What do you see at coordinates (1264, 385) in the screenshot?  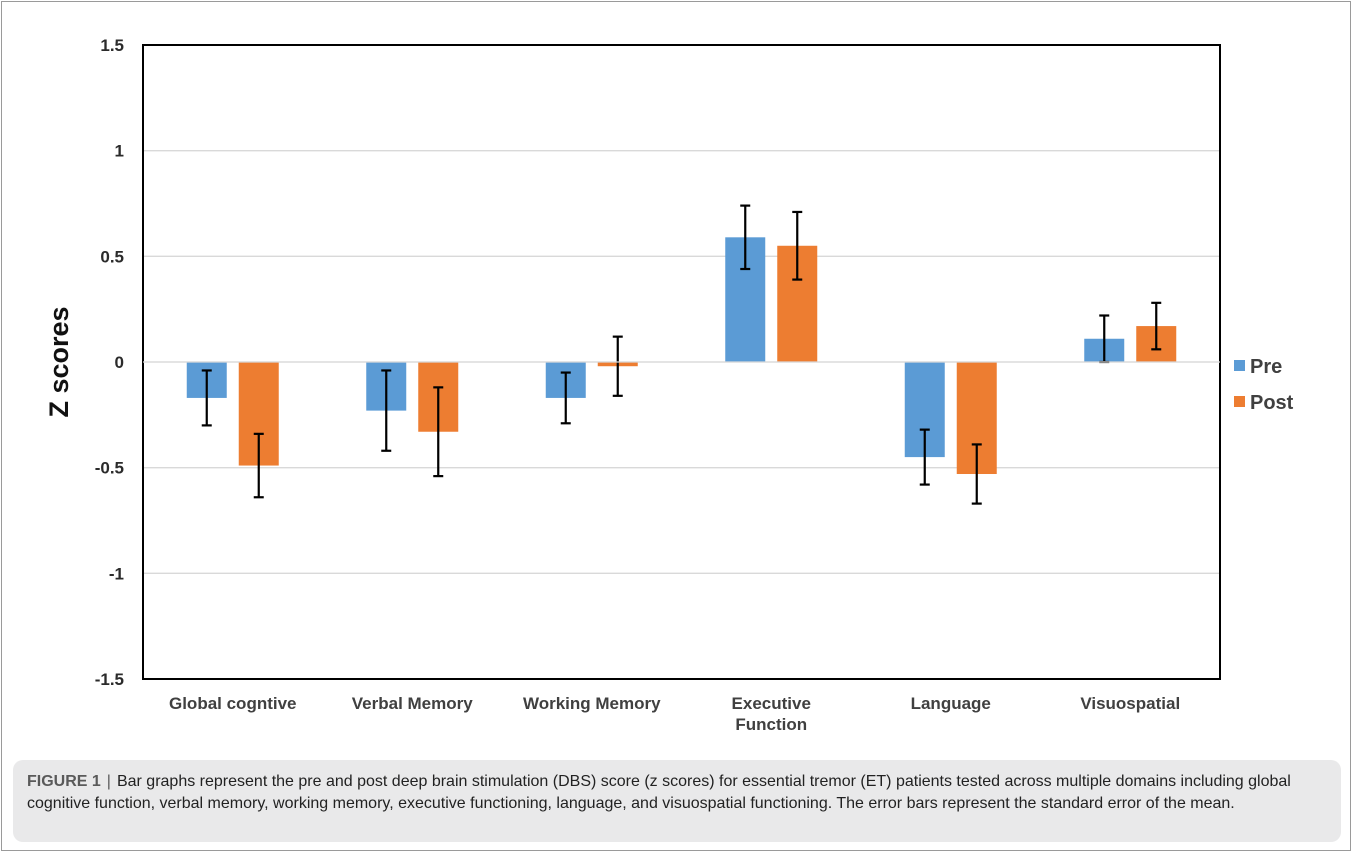 I see `legend: Pre Post` at bounding box center [1264, 385].